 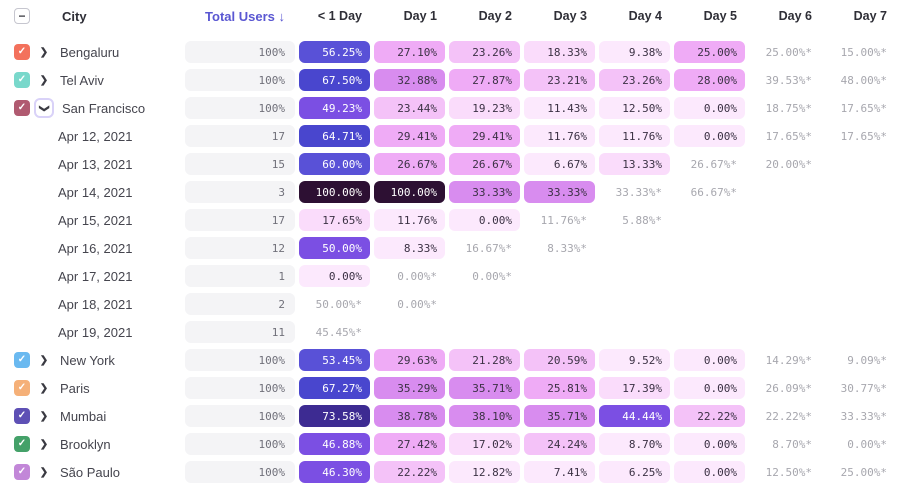 I want to click on retention-cell: 67.50%, so click(x=334, y=80).